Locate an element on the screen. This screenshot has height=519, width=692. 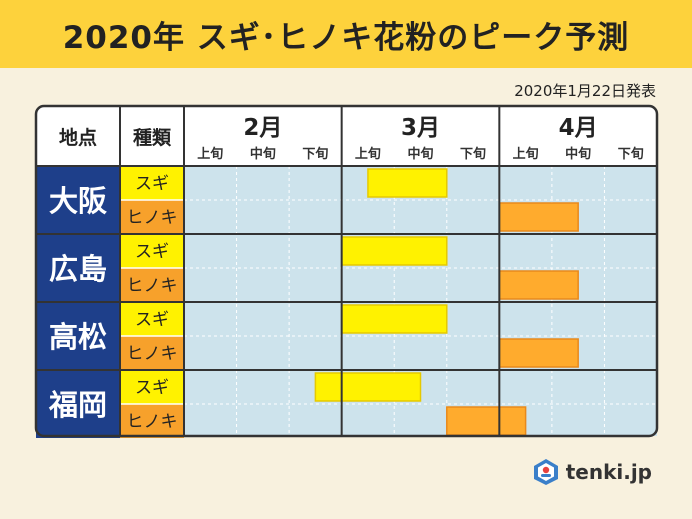
tenki-logo: tenki.jp is located at coordinates (592, 472).